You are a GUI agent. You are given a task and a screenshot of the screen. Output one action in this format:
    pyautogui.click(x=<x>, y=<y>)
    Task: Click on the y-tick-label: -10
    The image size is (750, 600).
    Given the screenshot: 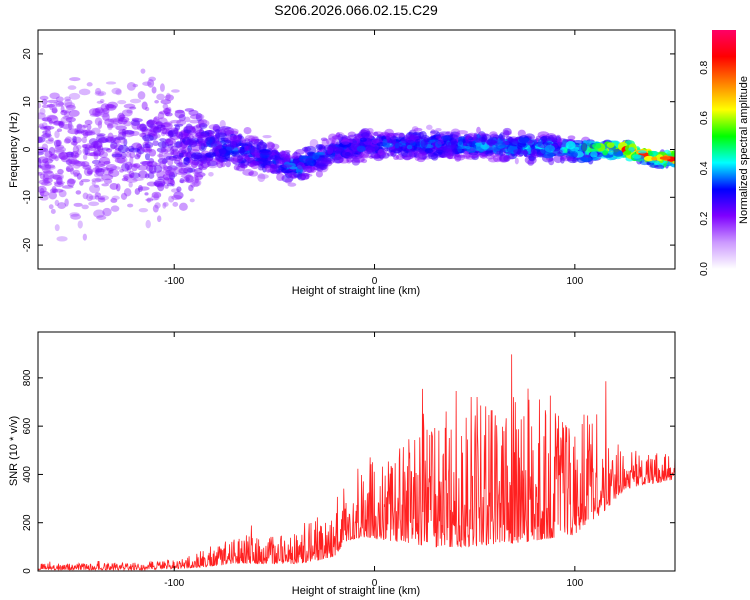 What is the action you would take?
    pyautogui.click(x=27, y=197)
    